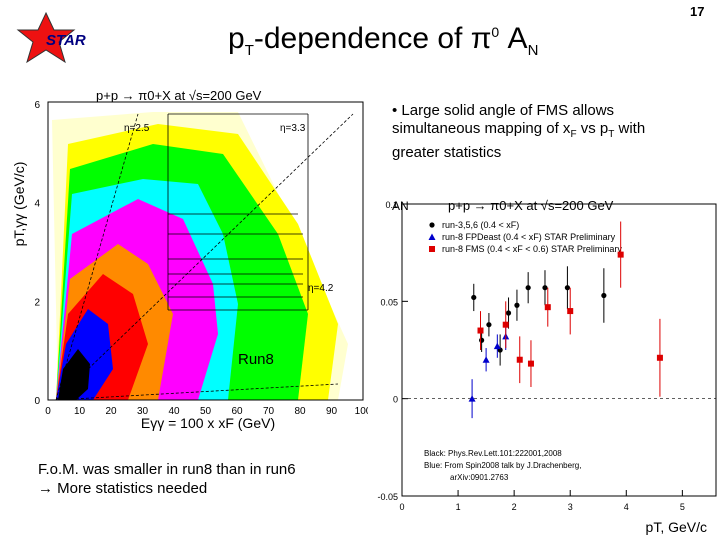 The image size is (720, 540). I want to click on fom-line-1: F.o.M. was smaller in run8 than in run6, so click(167, 469).